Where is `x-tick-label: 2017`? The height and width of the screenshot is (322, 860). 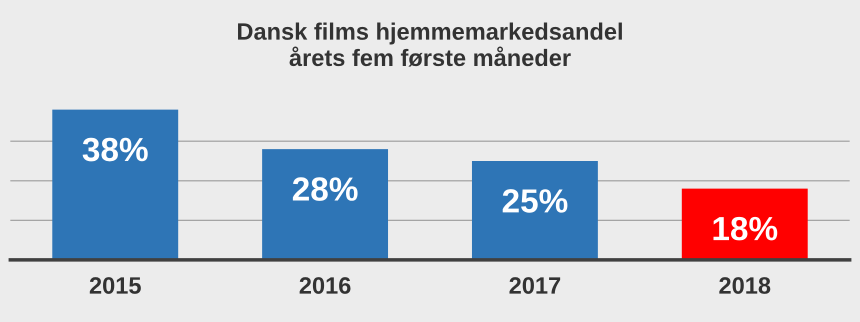
x-tick-label: 2017 is located at coordinates (534, 285).